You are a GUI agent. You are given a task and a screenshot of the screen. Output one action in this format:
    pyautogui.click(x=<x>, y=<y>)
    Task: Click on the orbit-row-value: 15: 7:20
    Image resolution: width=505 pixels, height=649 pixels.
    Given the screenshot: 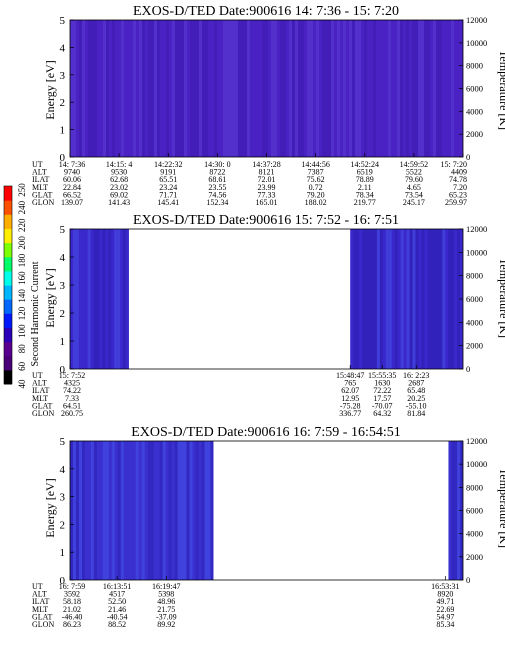 What is the action you would take?
    pyautogui.click(x=454, y=164)
    